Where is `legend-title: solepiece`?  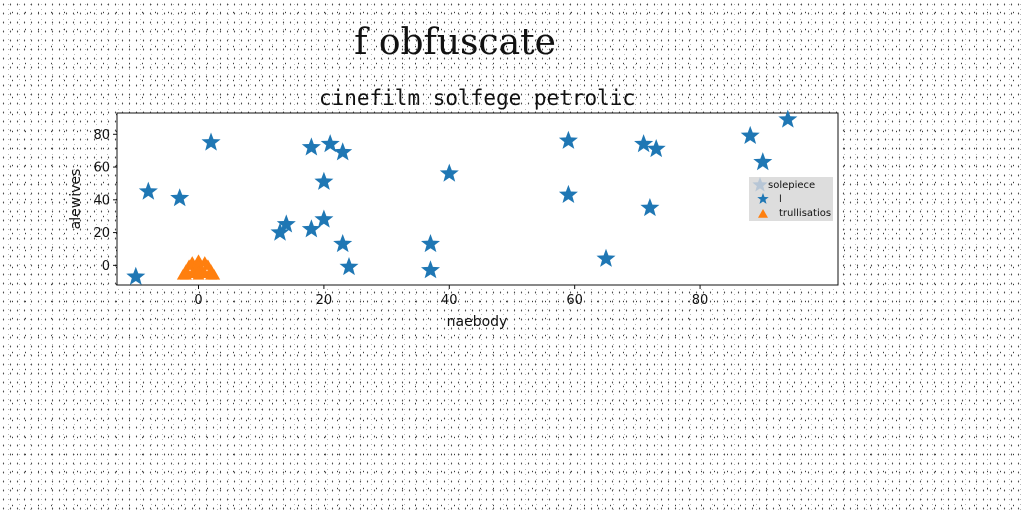
legend-title: solepiece is located at coordinates (791, 185).